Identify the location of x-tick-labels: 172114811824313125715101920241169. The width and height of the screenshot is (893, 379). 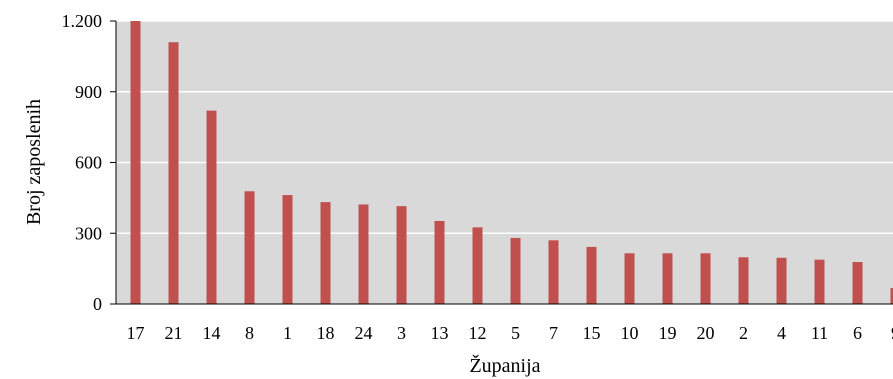
(510, 333).